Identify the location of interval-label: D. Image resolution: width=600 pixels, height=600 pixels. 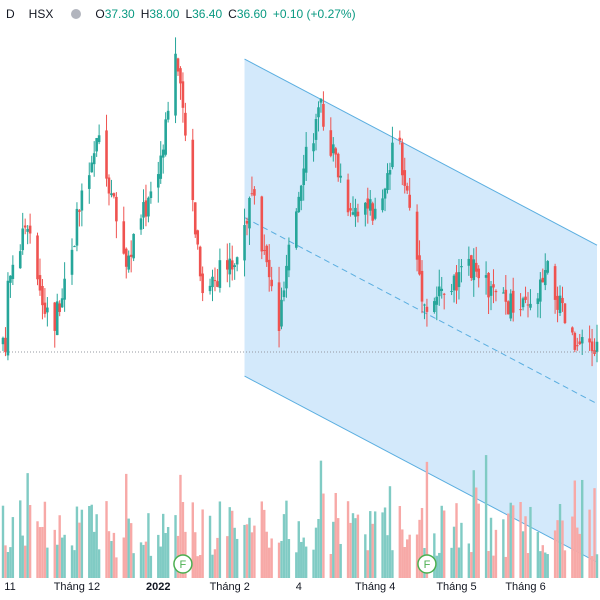
(10, 14).